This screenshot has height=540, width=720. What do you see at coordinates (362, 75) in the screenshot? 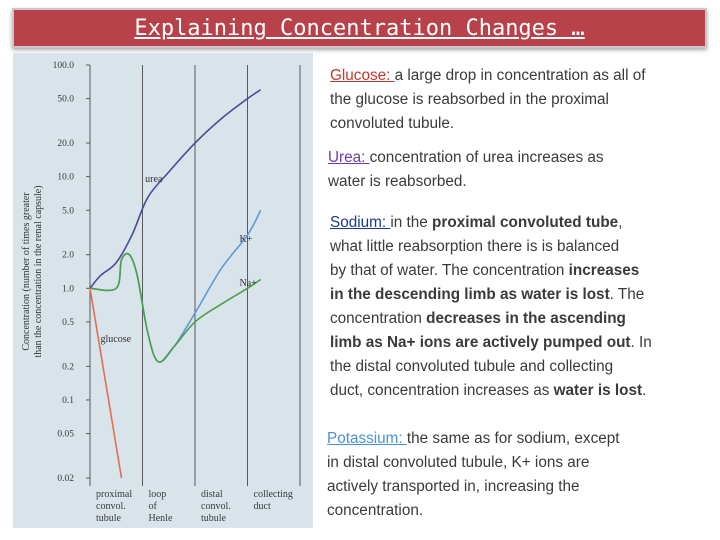
I see `glucose-heading: Glucose:` at bounding box center [362, 75].